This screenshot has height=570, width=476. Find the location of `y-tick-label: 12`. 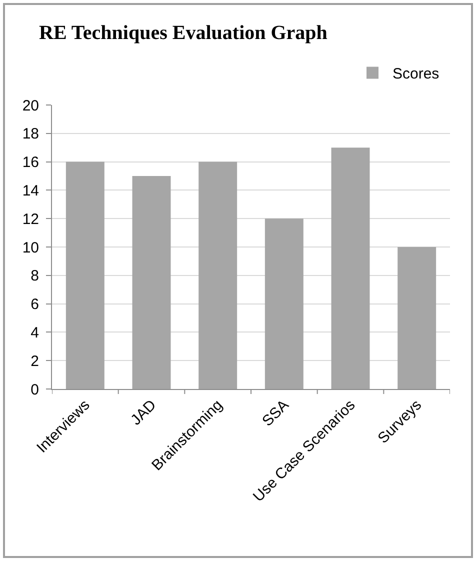

y-tick-label: 12 is located at coordinates (30, 219).